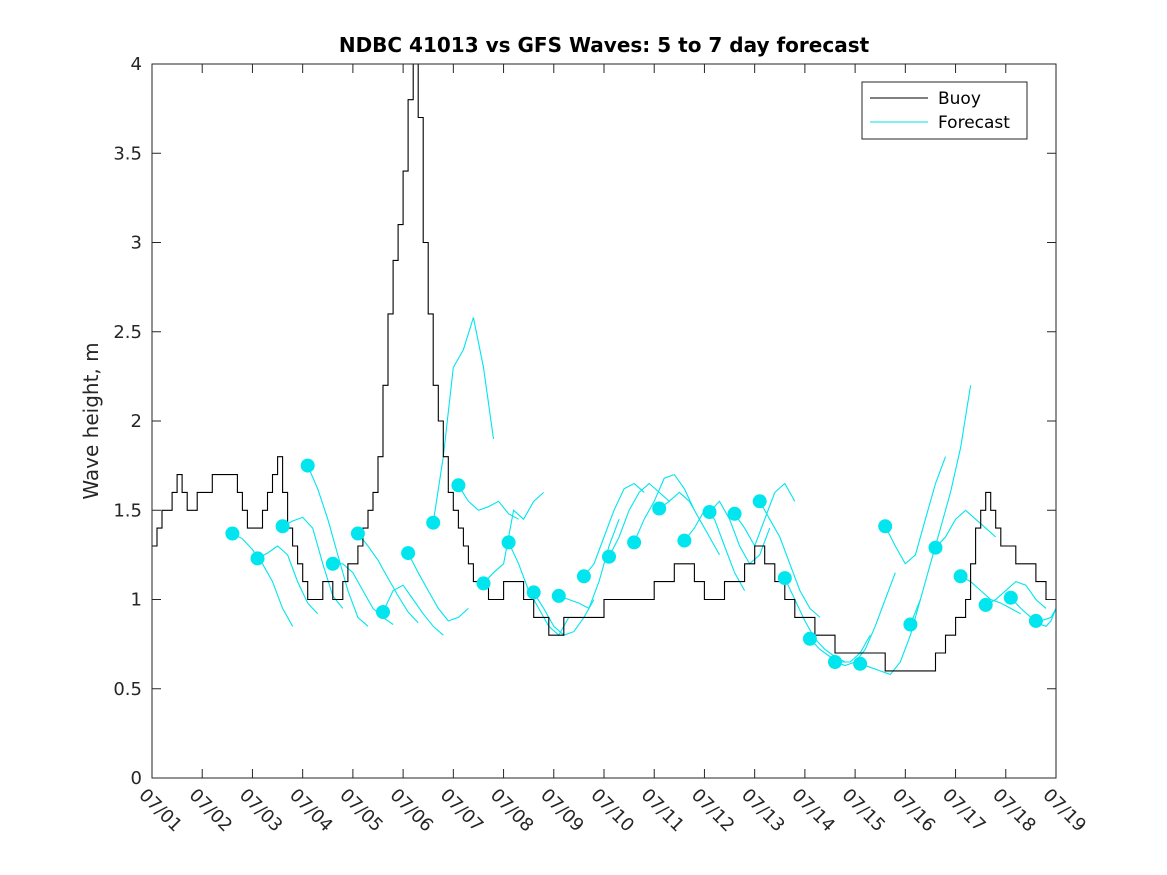 The width and height of the screenshot is (1167, 875). What do you see at coordinates (136, 243) in the screenshot?
I see `y-tick-label-6: 3` at bounding box center [136, 243].